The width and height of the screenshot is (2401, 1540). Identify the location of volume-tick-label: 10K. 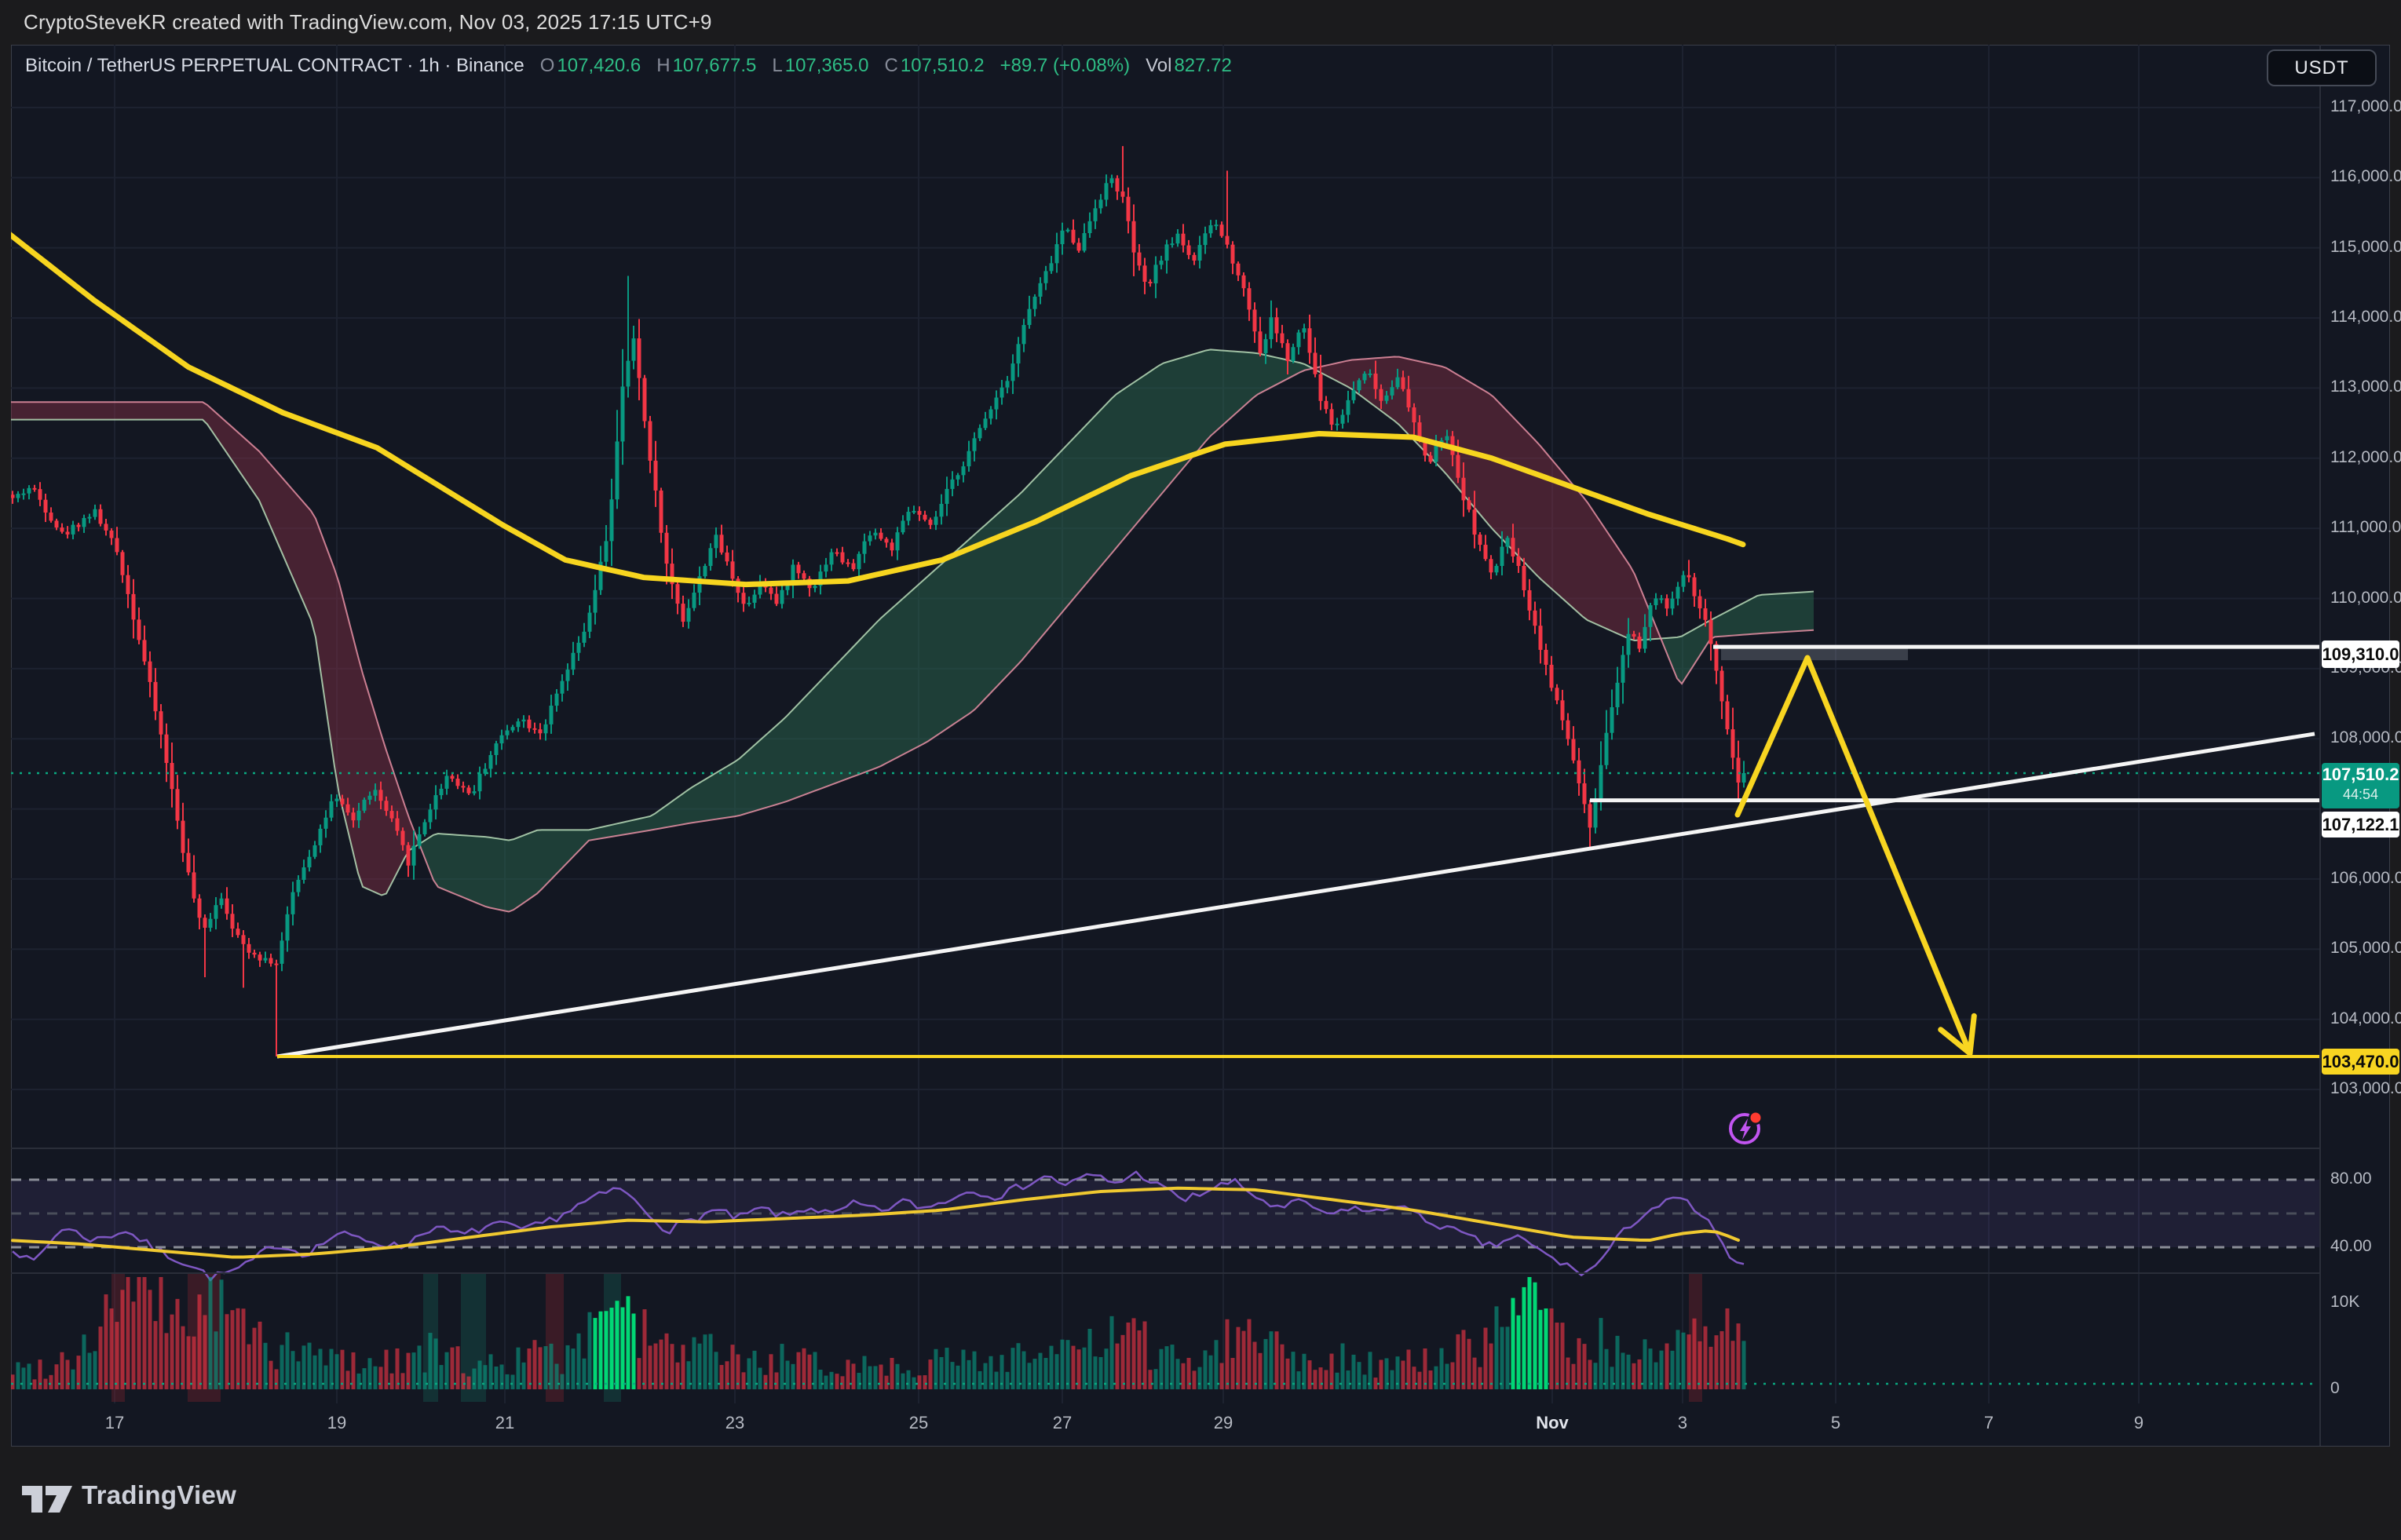
(2345, 1302).